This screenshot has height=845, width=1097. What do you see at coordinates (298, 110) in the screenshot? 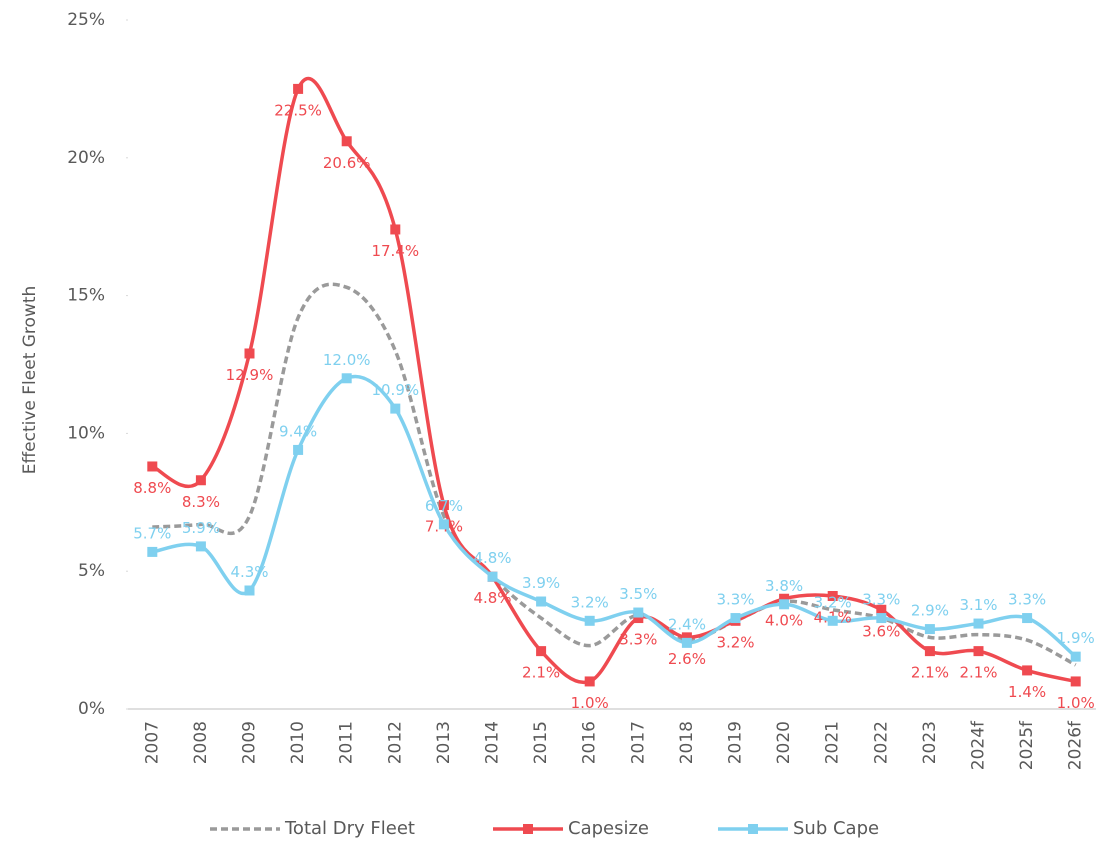
I see `value-label: 22.5%` at bounding box center [298, 110].